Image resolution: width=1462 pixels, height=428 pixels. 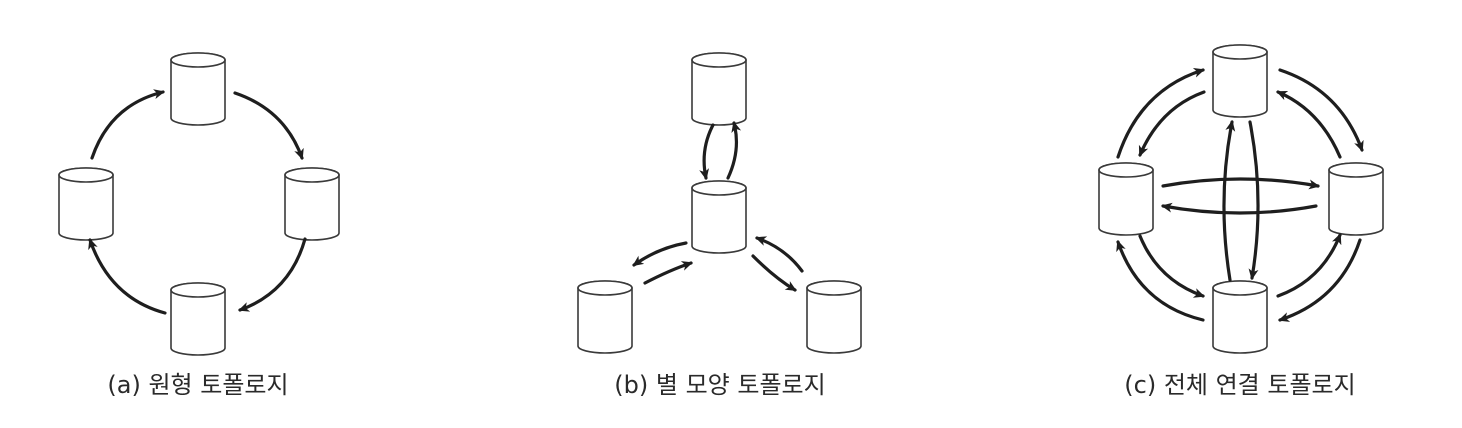 I want to click on star-node-left-database-cylinder-icon, so click(x=605, y=317).